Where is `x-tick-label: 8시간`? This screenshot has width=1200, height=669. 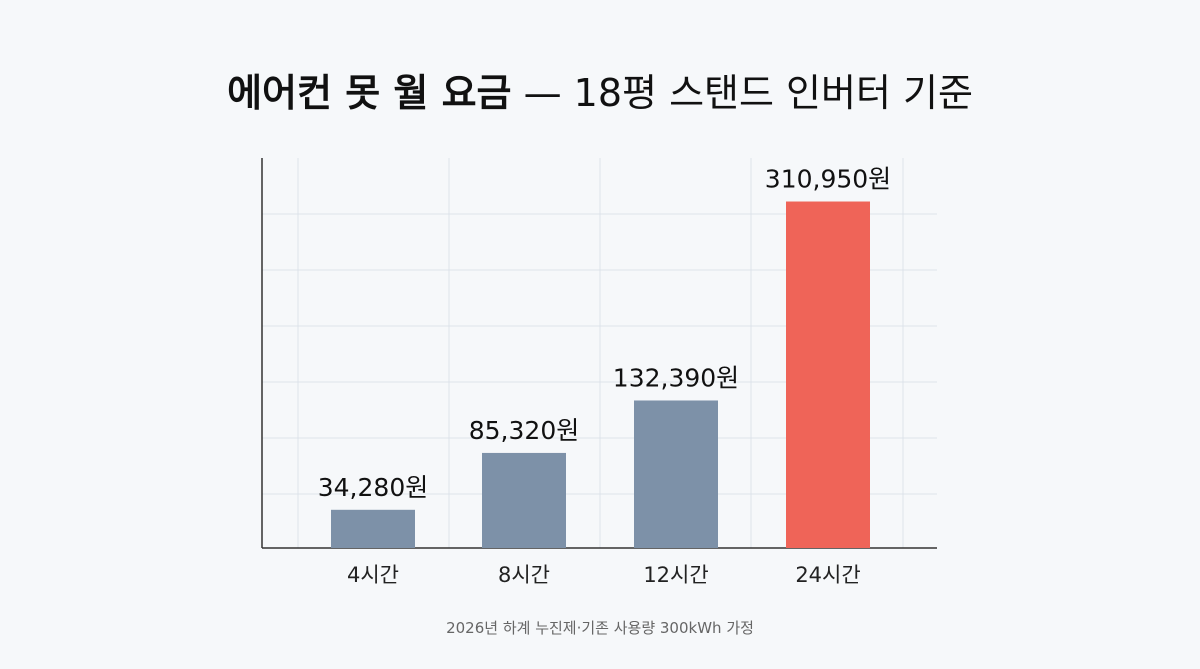
x-tick-label: 8시간 is located at coordinates (524, 575).